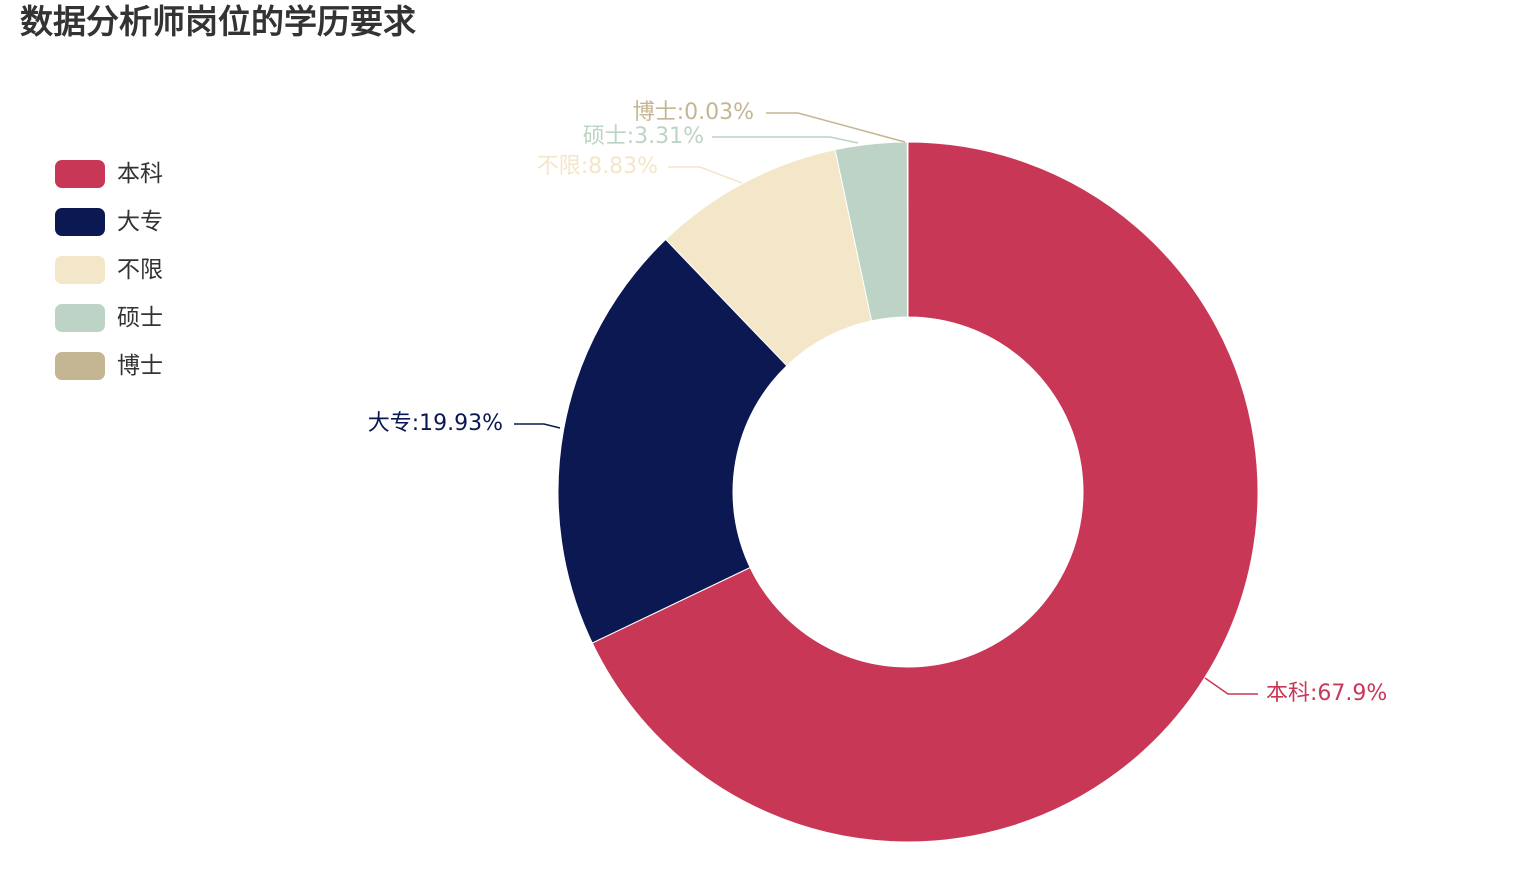  I want to click on label-line-boshi, so click(836, 127).